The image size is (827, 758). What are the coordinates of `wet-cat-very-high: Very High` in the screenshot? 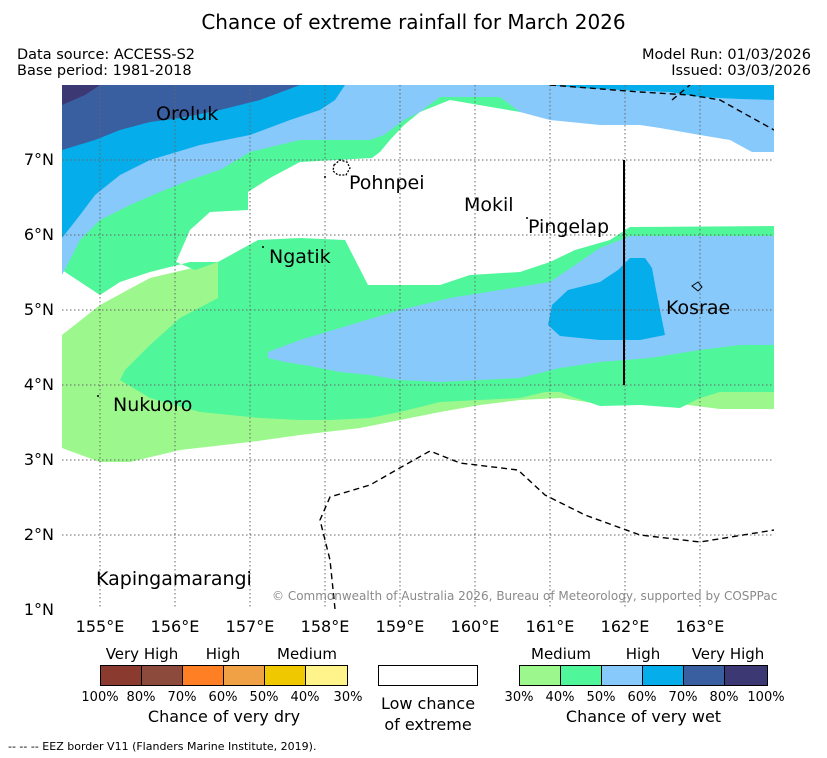 It's located at (728, 654).